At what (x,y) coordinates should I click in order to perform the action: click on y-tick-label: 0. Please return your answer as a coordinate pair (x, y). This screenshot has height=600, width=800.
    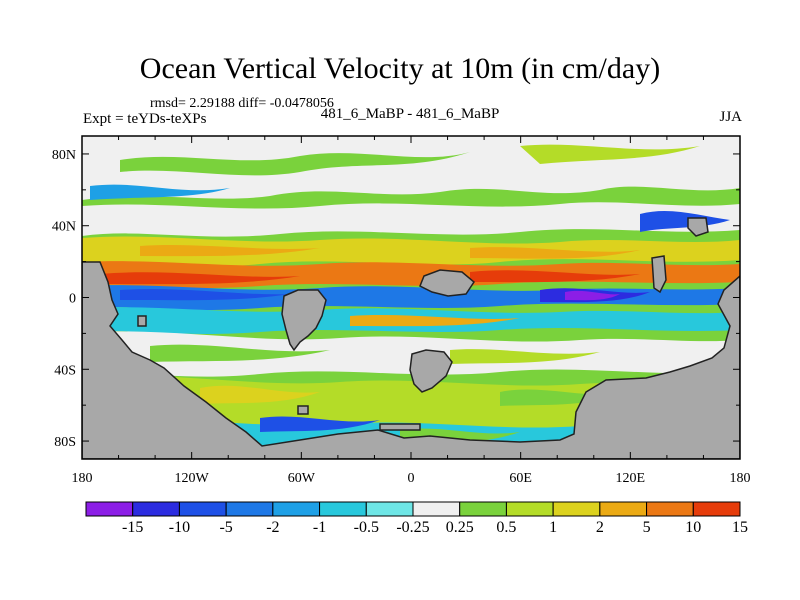
    Looking at the image, I should click on (72, 299).